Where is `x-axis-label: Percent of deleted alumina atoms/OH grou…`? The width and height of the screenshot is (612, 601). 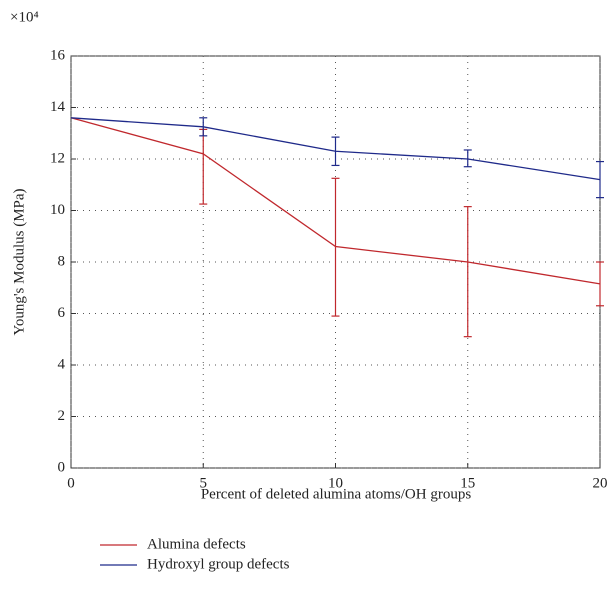
x-axis-label: Percent of deleted alumina atoms/OH grou… is located at coordinates (336, 494).